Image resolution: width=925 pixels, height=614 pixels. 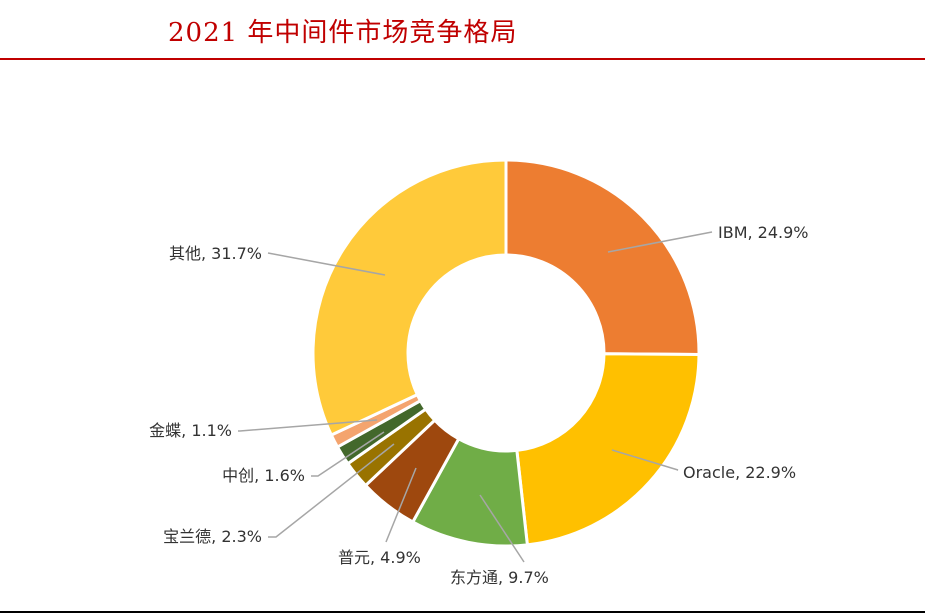 I want to click on bottom-divider, so click(x=462, y=612).